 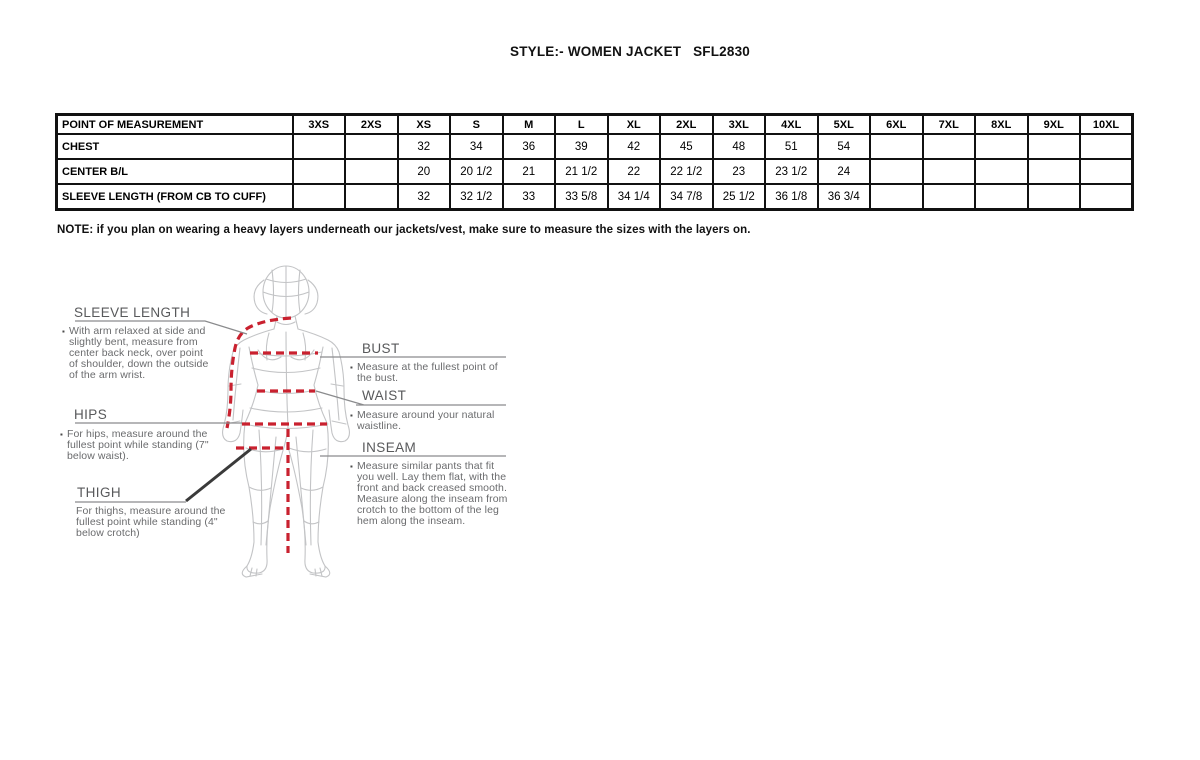 What do you see at coordinates (91, 414) in the screenshot?
I see `hips-heading: HIPS` at bounding box center [91, 414].